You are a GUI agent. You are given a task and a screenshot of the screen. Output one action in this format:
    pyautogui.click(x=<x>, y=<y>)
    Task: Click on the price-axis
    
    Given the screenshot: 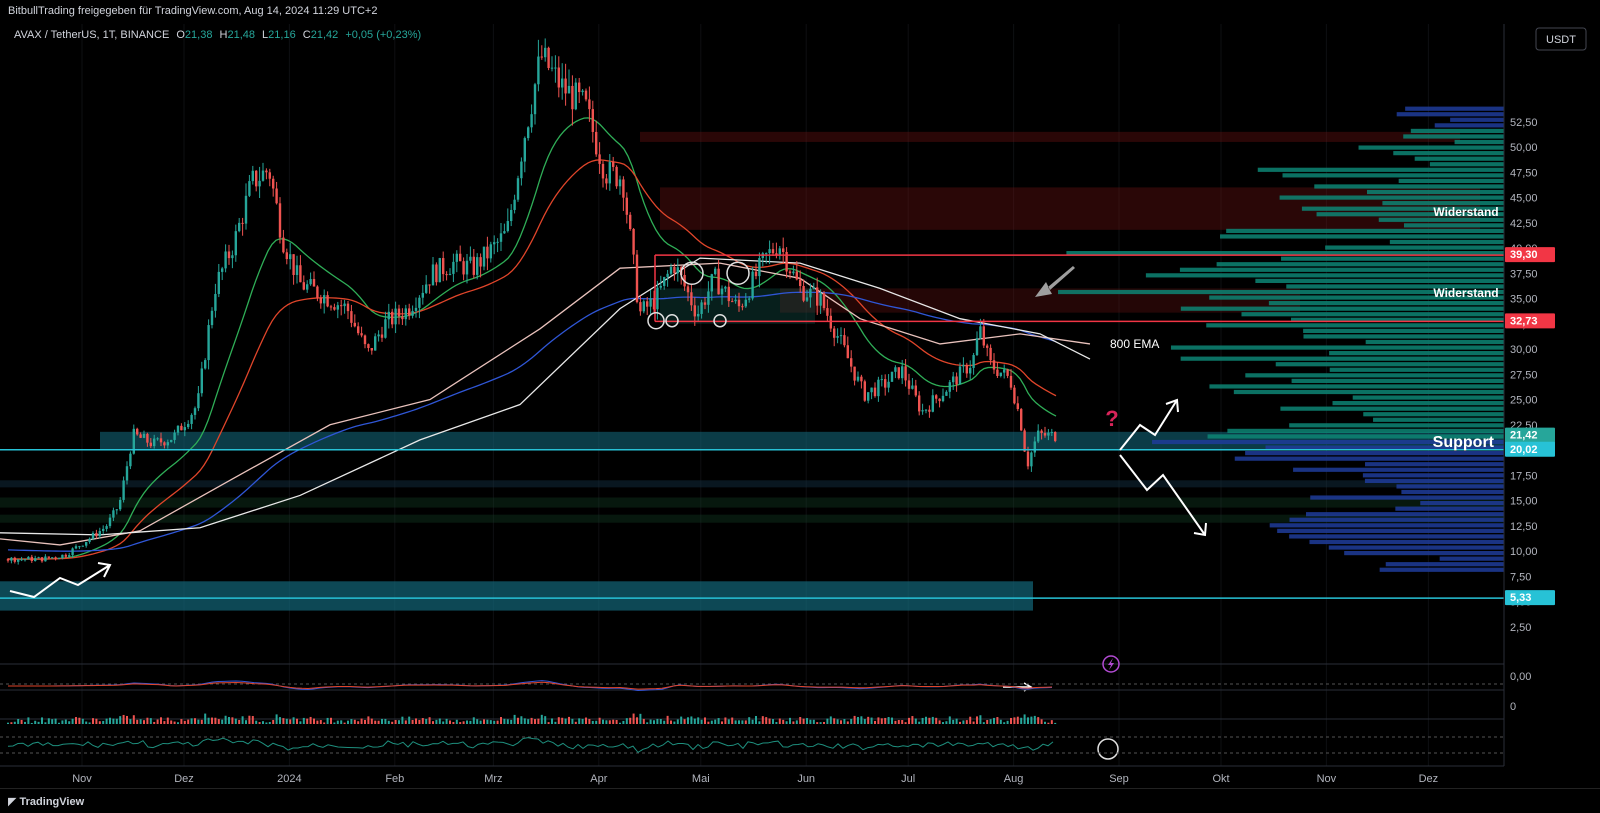 What is the action you would take?
    pyautogui.click(x=1552, y=406)
    